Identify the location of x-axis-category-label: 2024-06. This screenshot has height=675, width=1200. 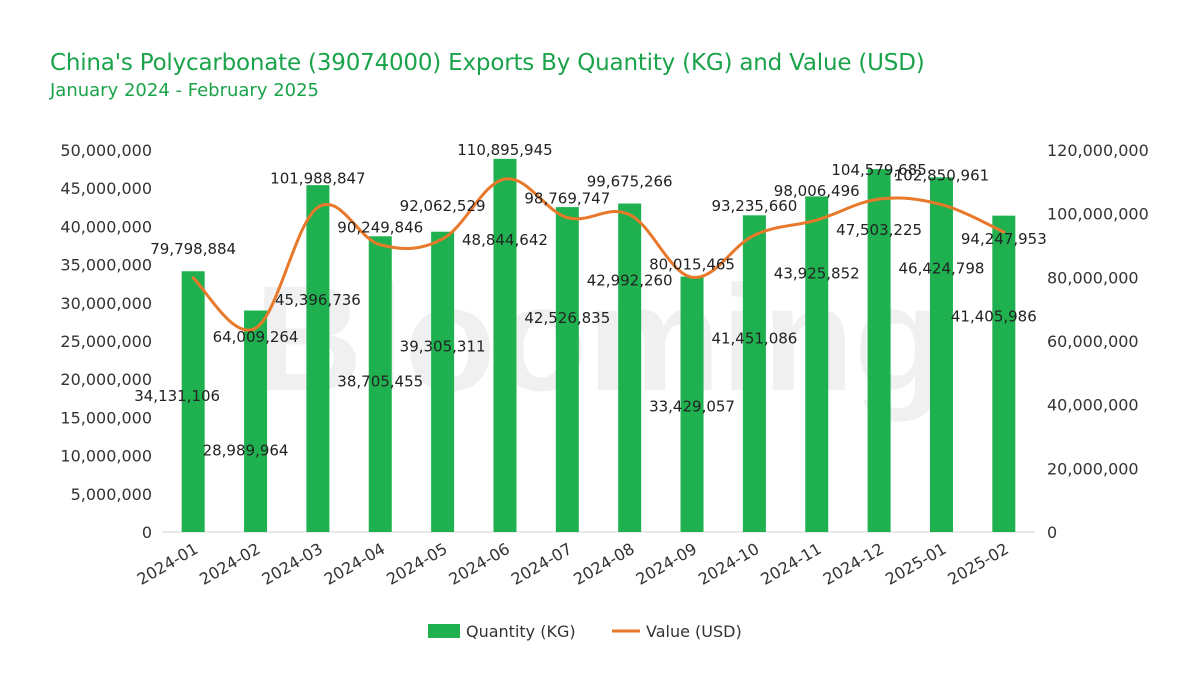
(479, 564).